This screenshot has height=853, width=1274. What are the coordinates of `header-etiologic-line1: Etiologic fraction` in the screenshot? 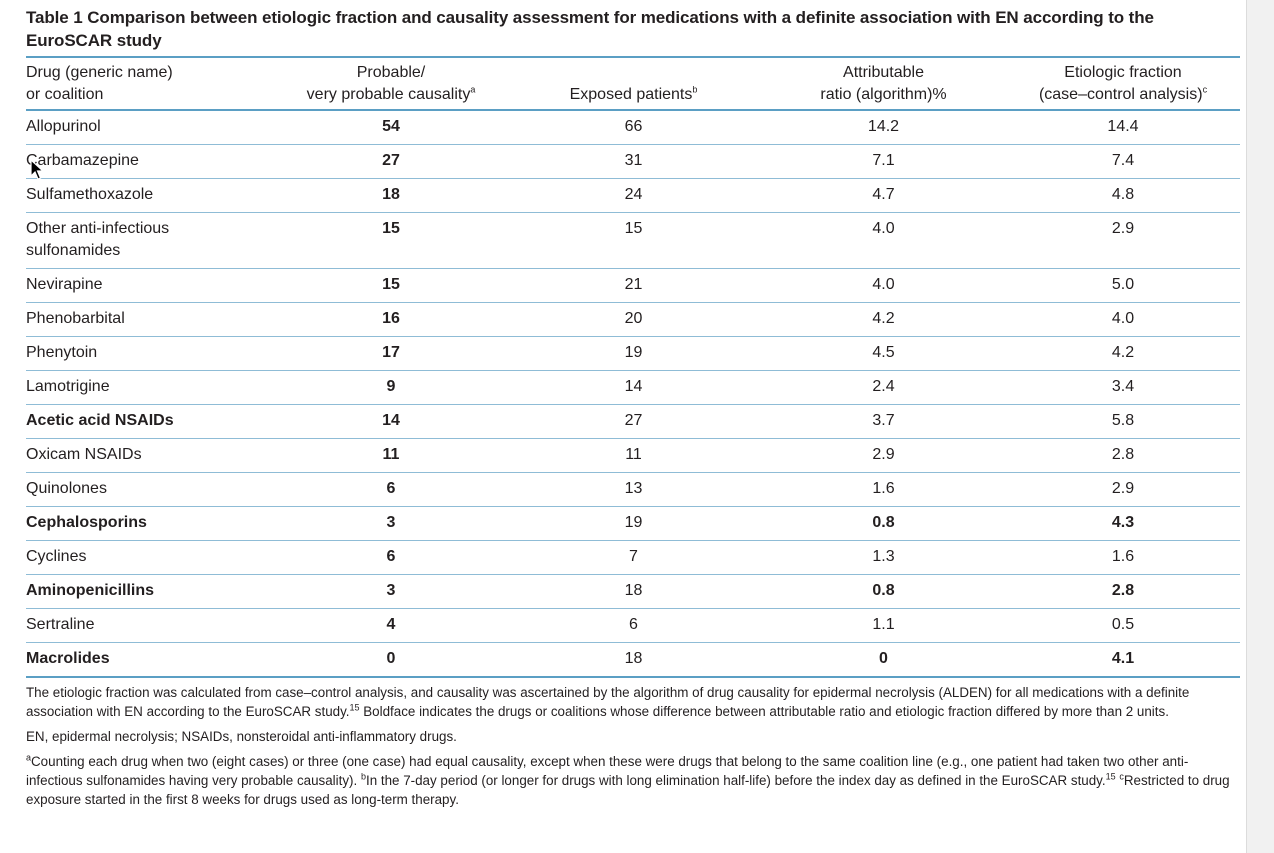 It's located at (1123, 72).